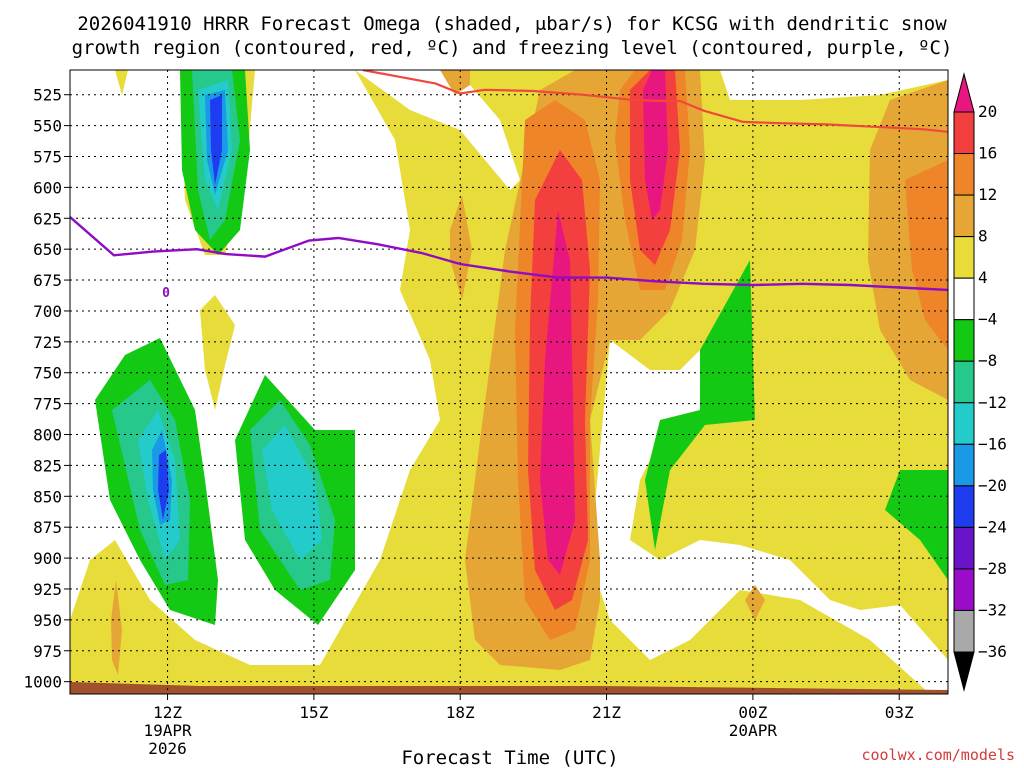 The height and width of the screenshot is (768, 1024). What do you see at coordinates (992, 568) in the screenshot?
I see `colorbar-label-11: −28` at bounding box center [992, 568].